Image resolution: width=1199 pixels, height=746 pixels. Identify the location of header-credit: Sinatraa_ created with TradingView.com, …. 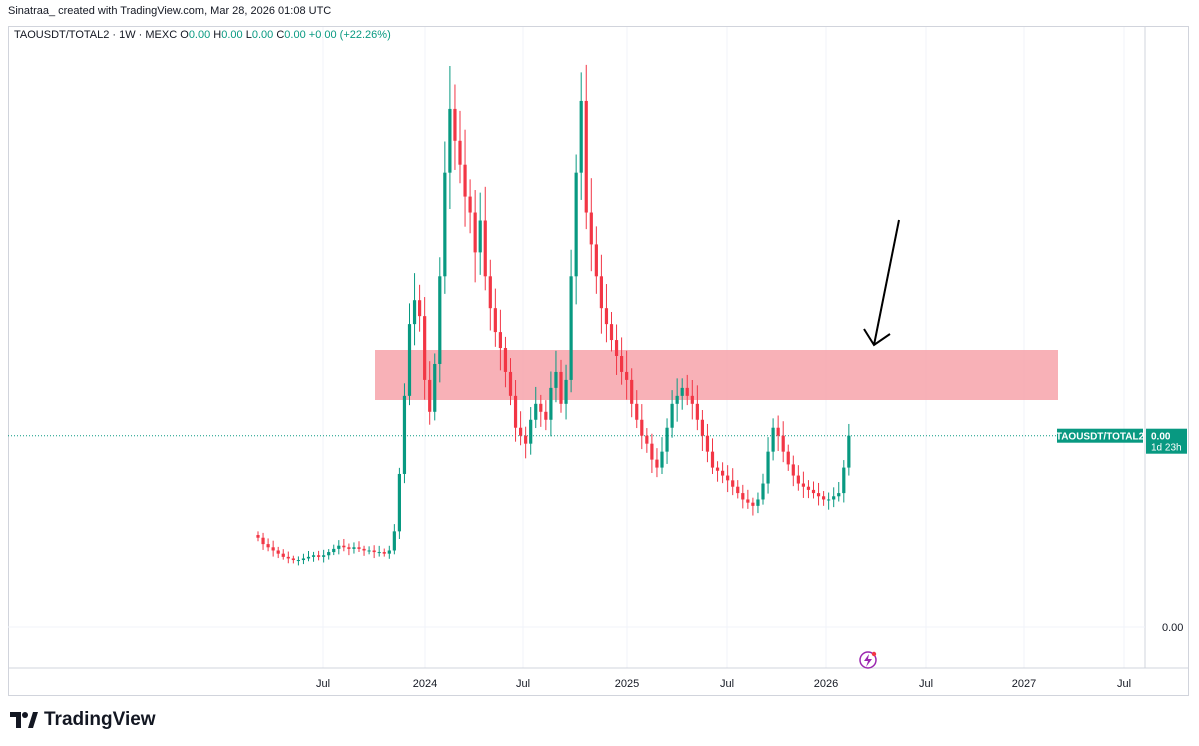
(170, 11).